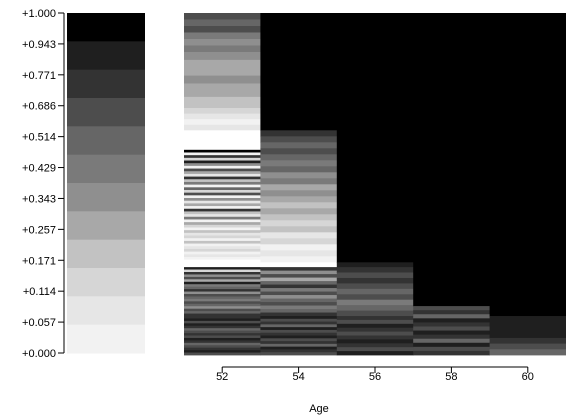 The image size is (566, 418). Describe the element at coordinates (39, 14) in the screenshot. I see `legend-tick-label: +1.000` at that location.